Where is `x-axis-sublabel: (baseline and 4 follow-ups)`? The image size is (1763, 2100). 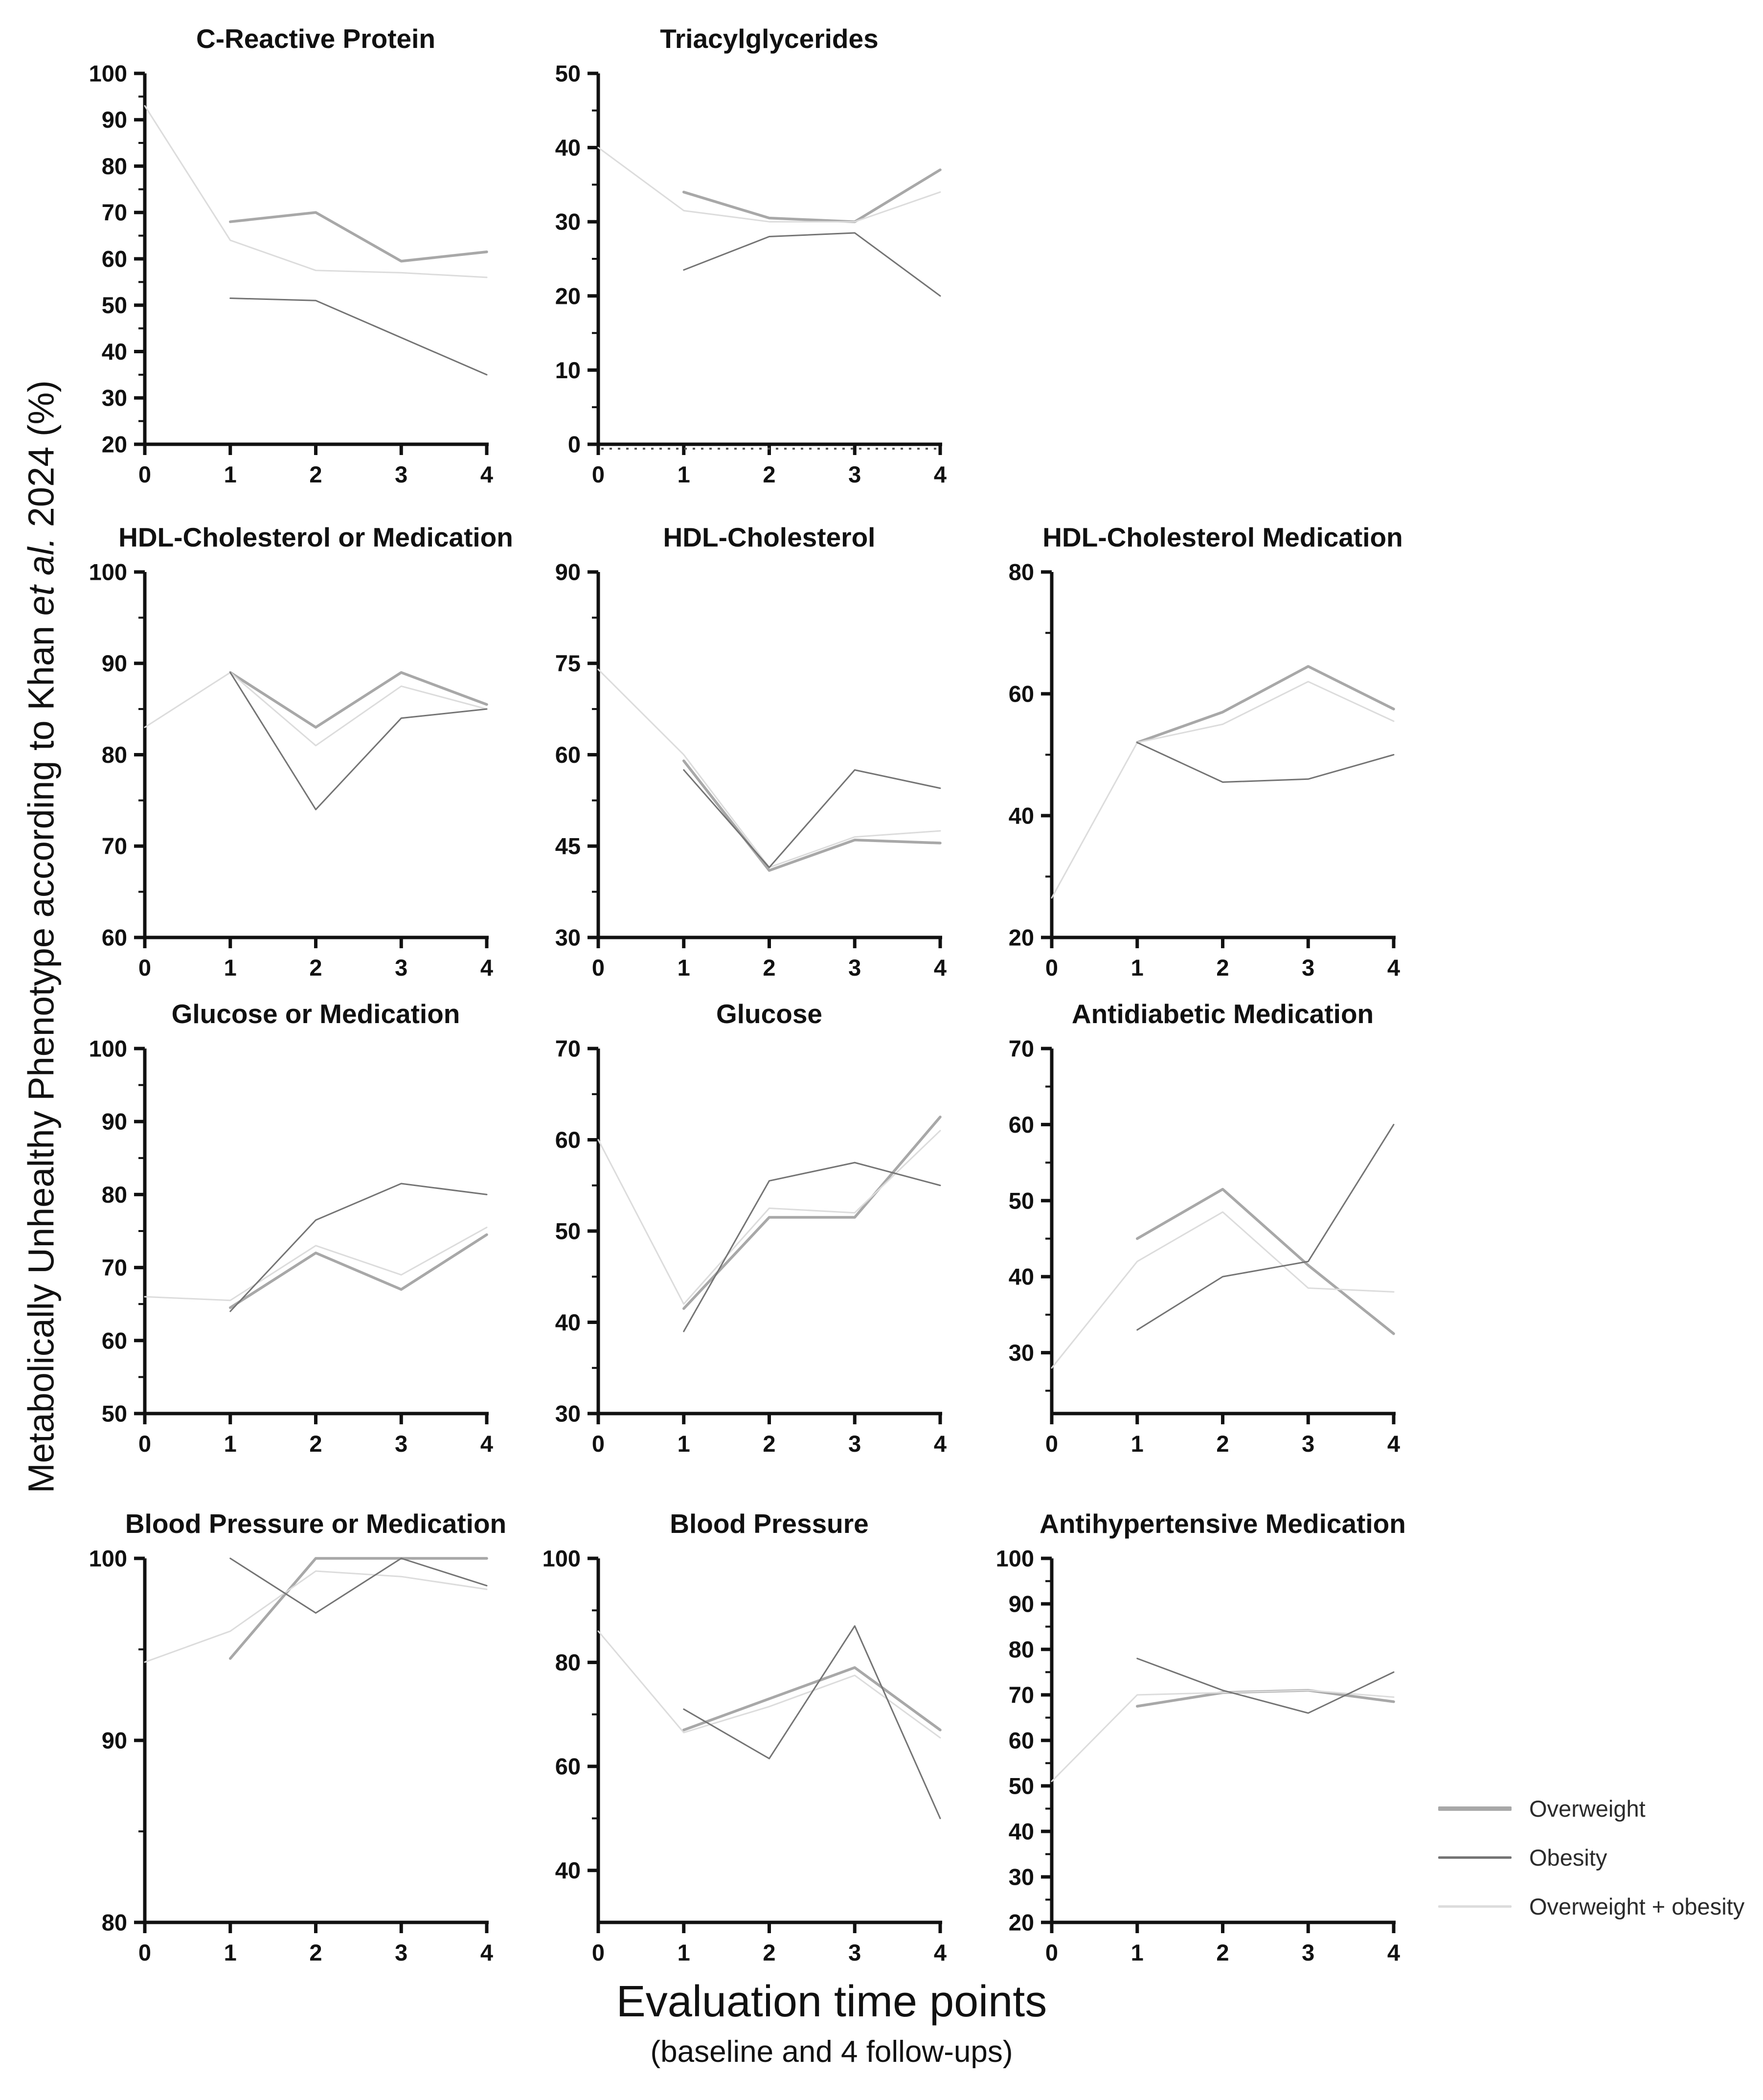
x-axis-sublabel: (baseline and 4 follow-ups) is located at coordinates (832, 2052).